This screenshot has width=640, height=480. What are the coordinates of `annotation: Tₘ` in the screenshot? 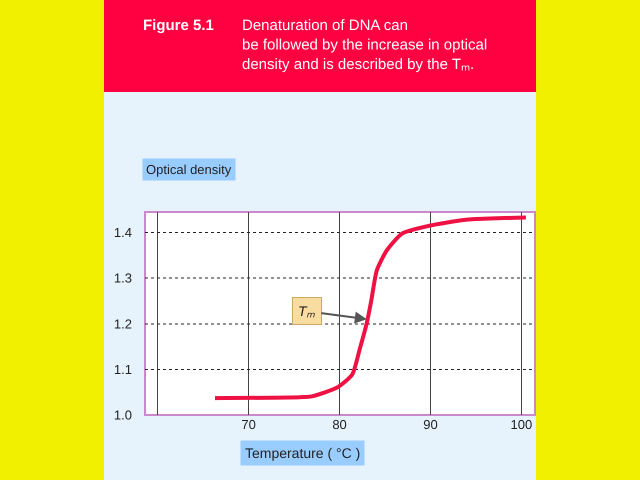 It's located at (307, 311).